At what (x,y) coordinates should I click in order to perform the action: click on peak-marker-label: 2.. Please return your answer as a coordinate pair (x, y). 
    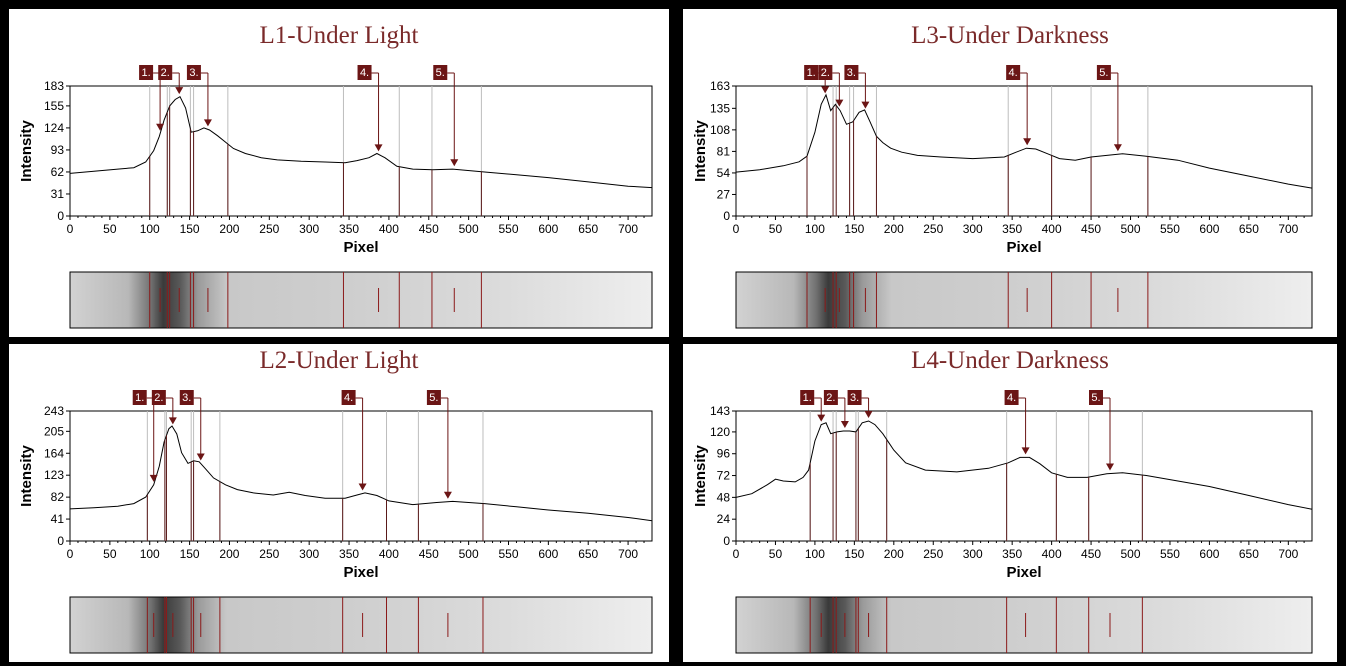
    Looking at the image, I should click on (825, 73).